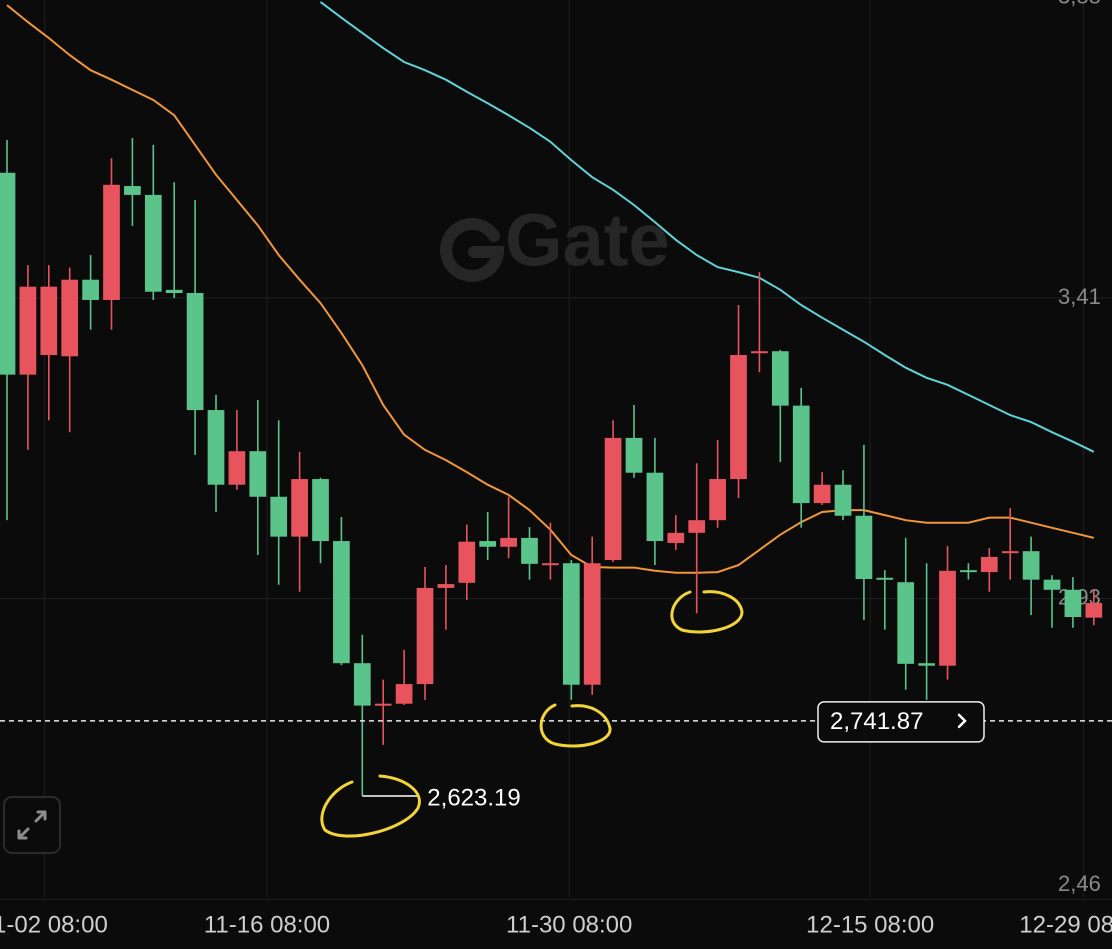 The image size is (1112, 949). Describe the element at coordinates (569, 924) in the screenshot. I see `x-tick-label: 11-30 08:00` at that location.